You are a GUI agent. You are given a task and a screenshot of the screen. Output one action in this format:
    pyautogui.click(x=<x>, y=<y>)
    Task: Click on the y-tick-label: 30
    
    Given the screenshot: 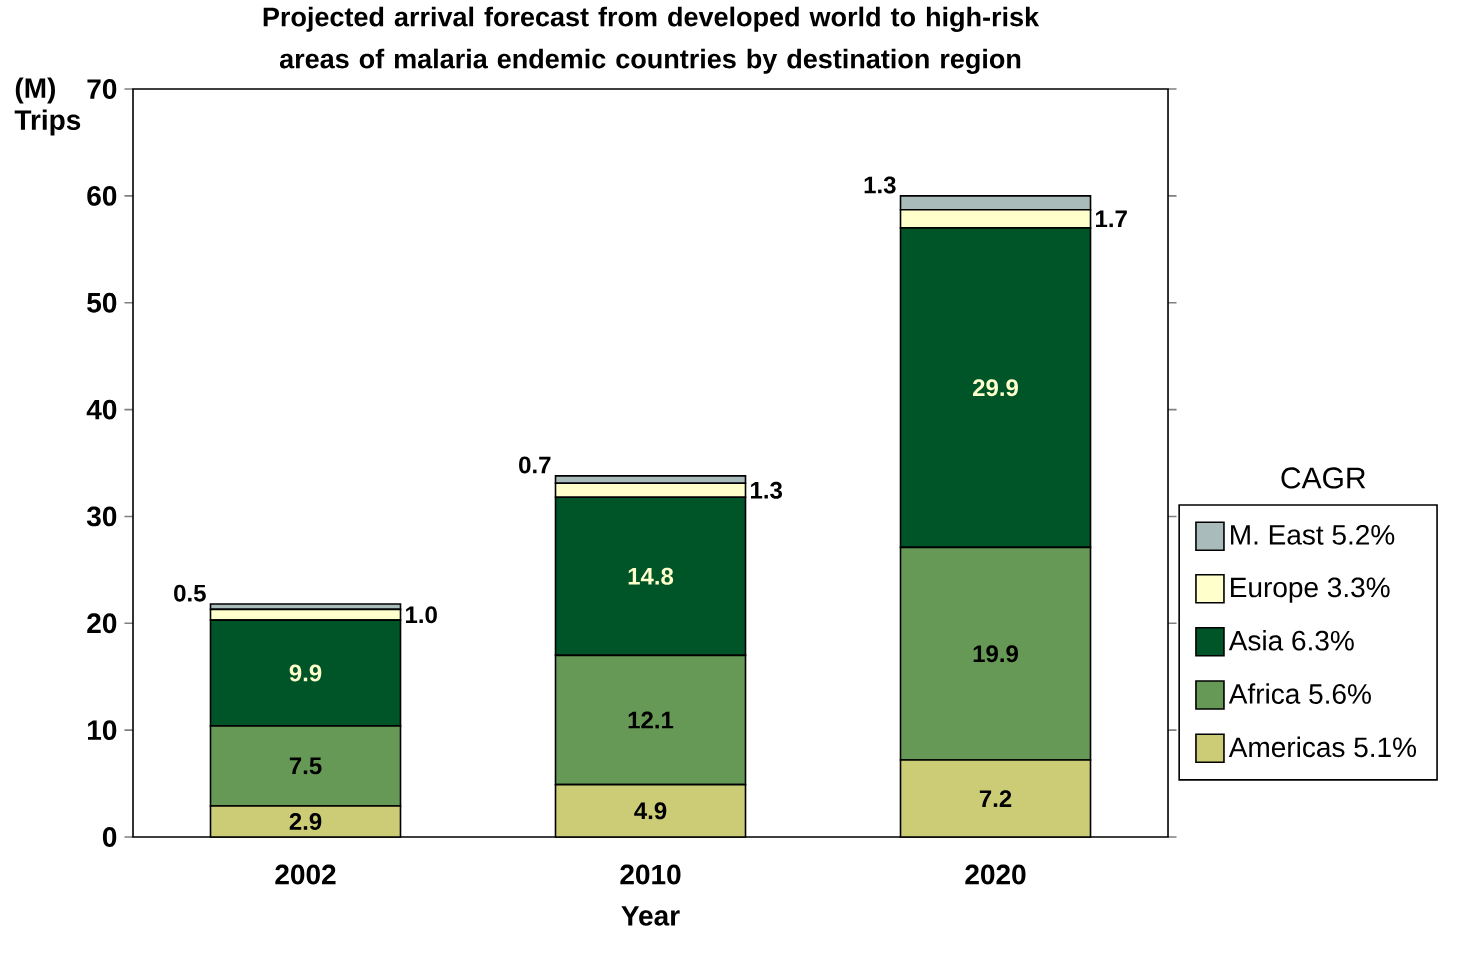 What is the action you would take?
    pyautogui.click(x=101, y=516)
    